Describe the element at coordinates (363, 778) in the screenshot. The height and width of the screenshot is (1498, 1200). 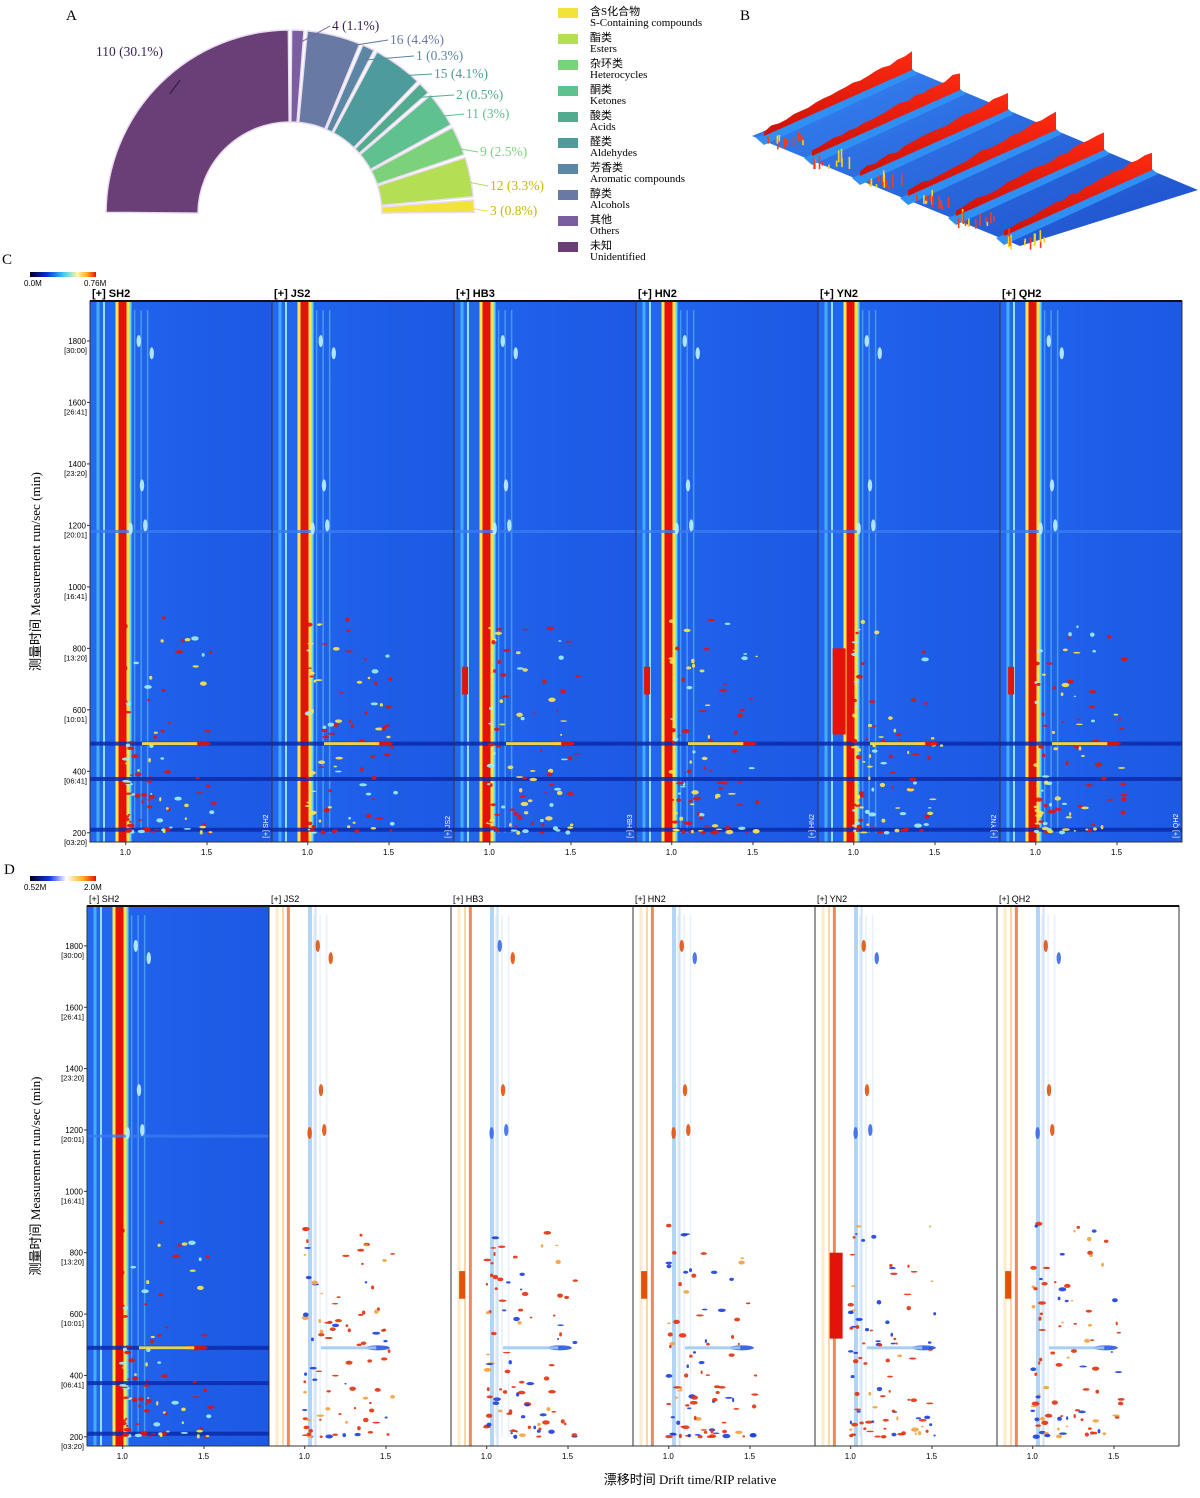
I see `band-dark` at that location.